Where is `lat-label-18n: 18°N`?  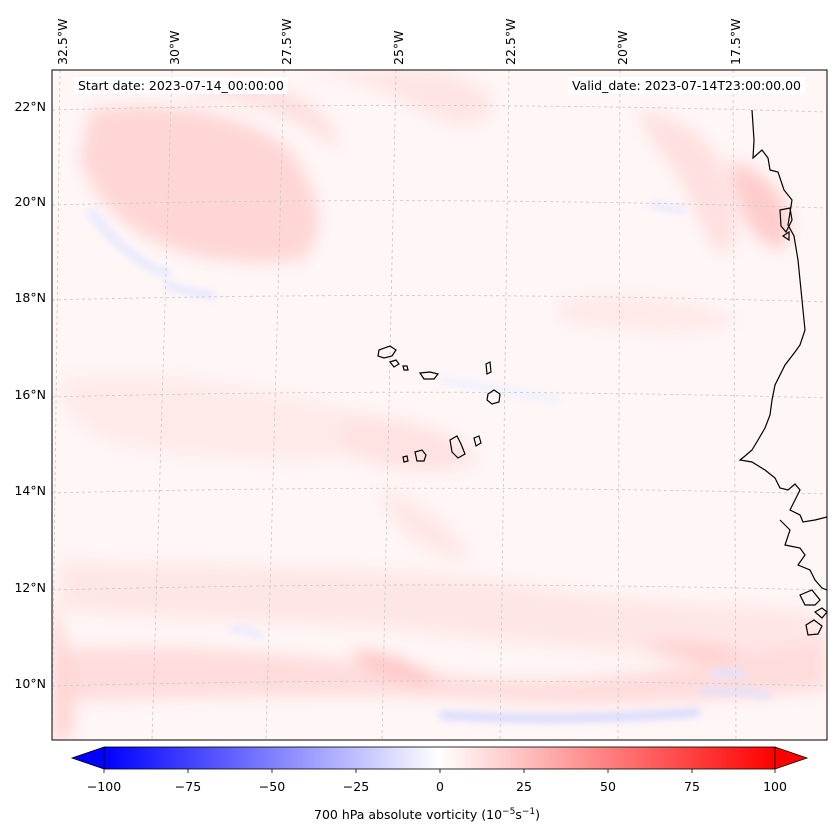
lat-label-18n: 18°N is located at coordinates (30, 297).